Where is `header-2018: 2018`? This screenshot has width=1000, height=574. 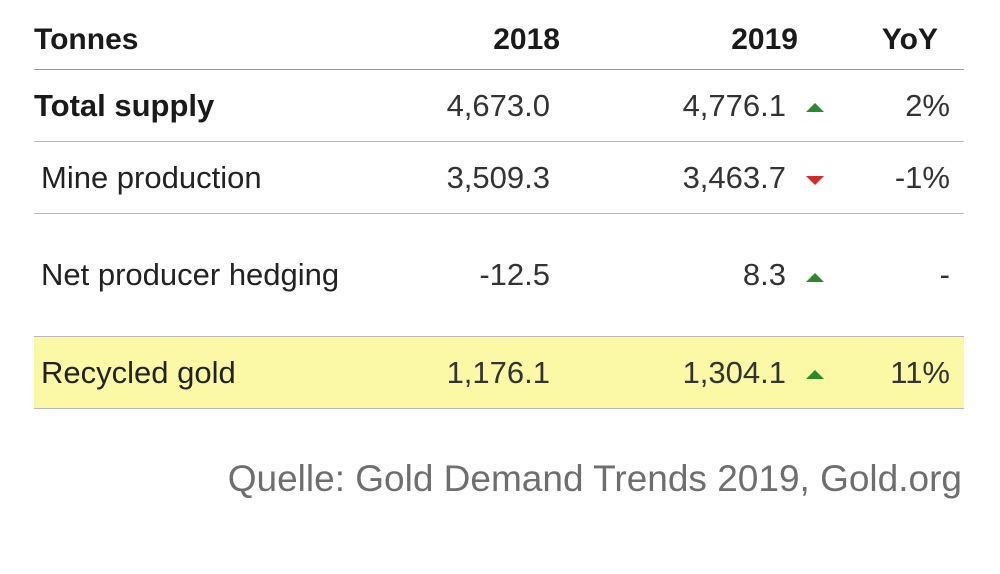 header-2018: 2018 is located at coordinates (526, 39).